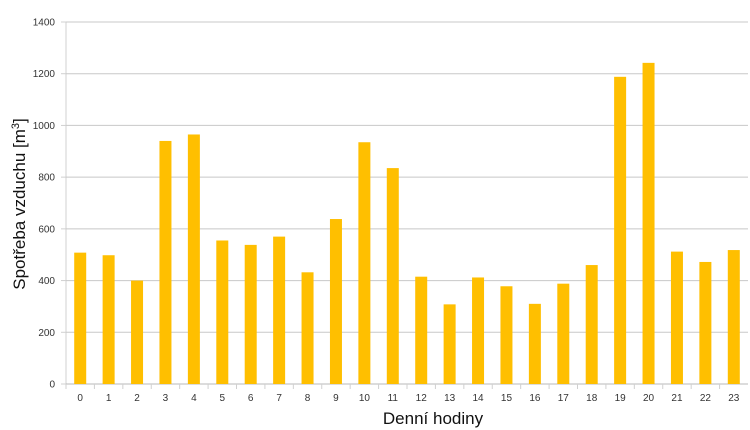 The width and height of the screenshot is (750, 430). I want to click on y-tick-label: 600, so click(46, 229).